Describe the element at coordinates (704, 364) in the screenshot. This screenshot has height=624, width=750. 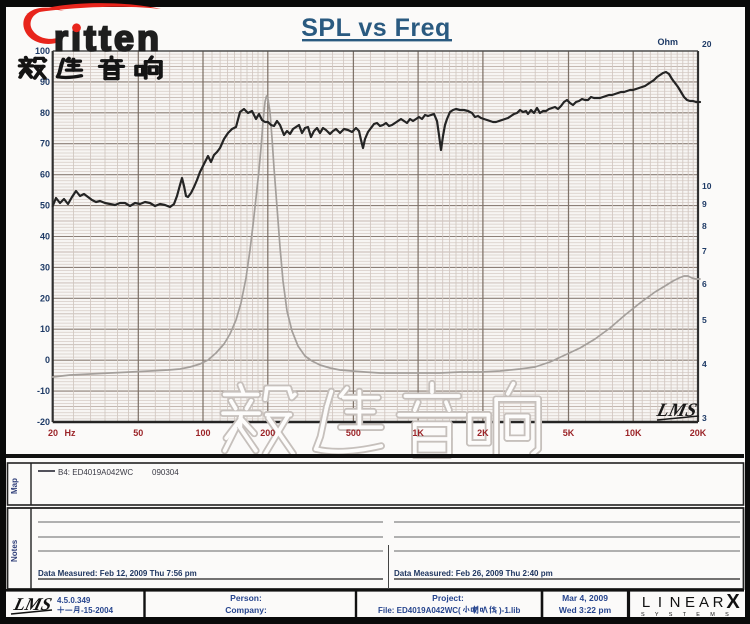
I see `svg-text: 4` at that location.